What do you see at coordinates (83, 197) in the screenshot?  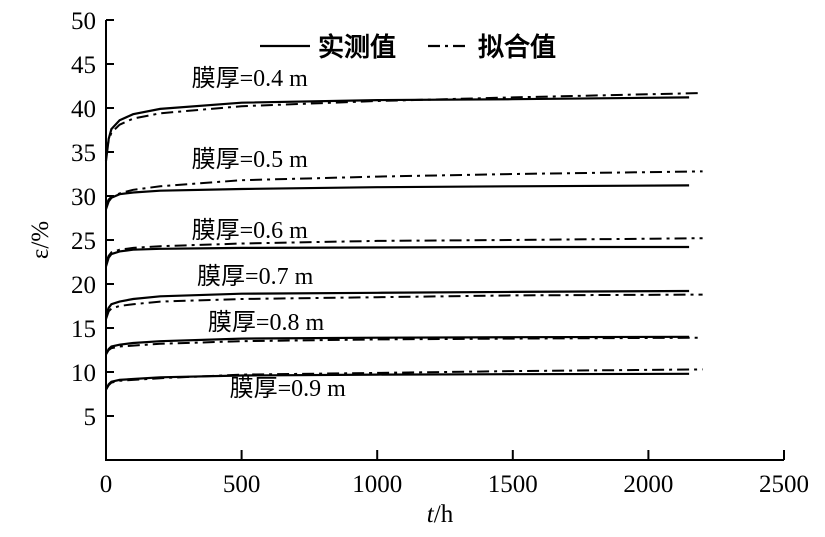 I see `y-tick-label: 30` at bounding box center [83, 197].